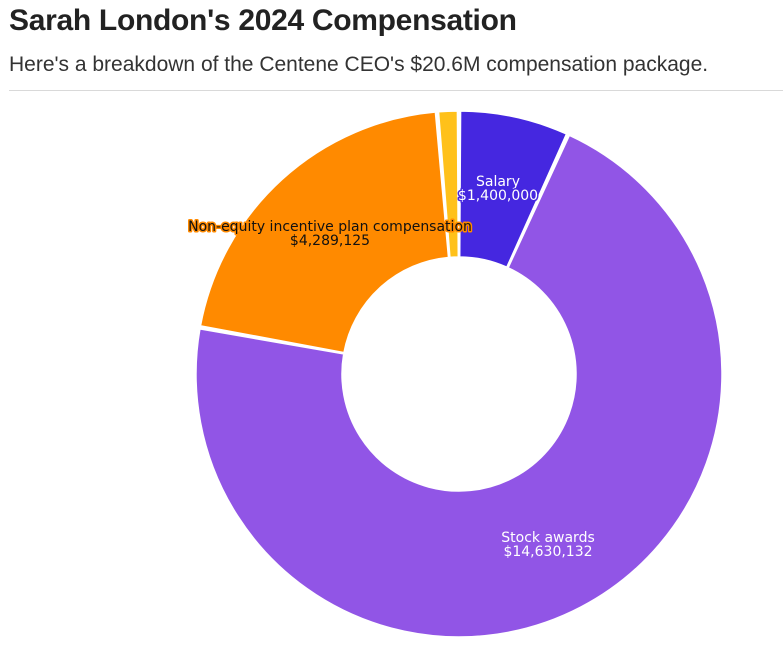 The width and height of the screenshot is (783, 650). Describe the element at coordinates (330, 241) in the screenshot. I see `slice-value-non-equity-incentive-plan-compensation: $4,289,125` at that location.